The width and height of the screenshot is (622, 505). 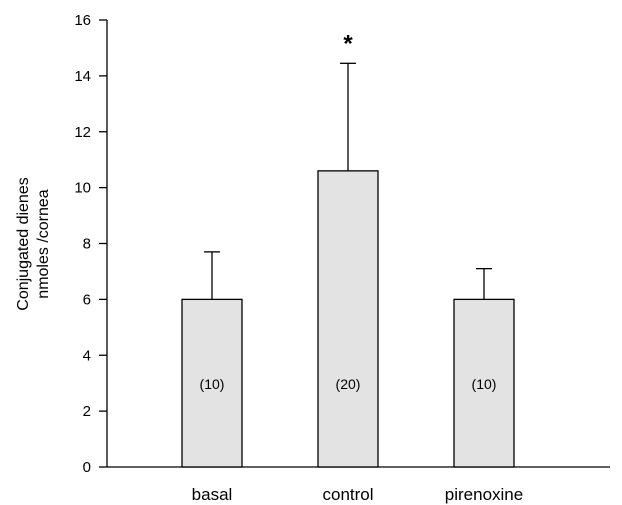 What do you see at coordinates (82, 20) in the screenshot?
I see `y-tick-label: 16` at bounding box center [82, 20].